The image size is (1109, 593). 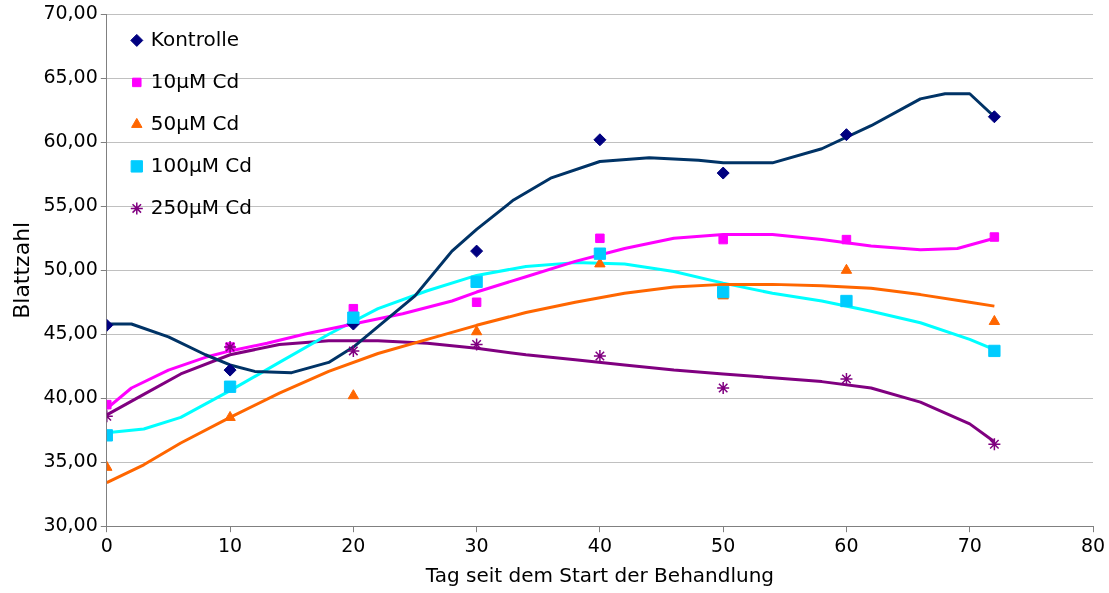 I want to click on y-tick-label: 65,00, so click(x=70, y=76).